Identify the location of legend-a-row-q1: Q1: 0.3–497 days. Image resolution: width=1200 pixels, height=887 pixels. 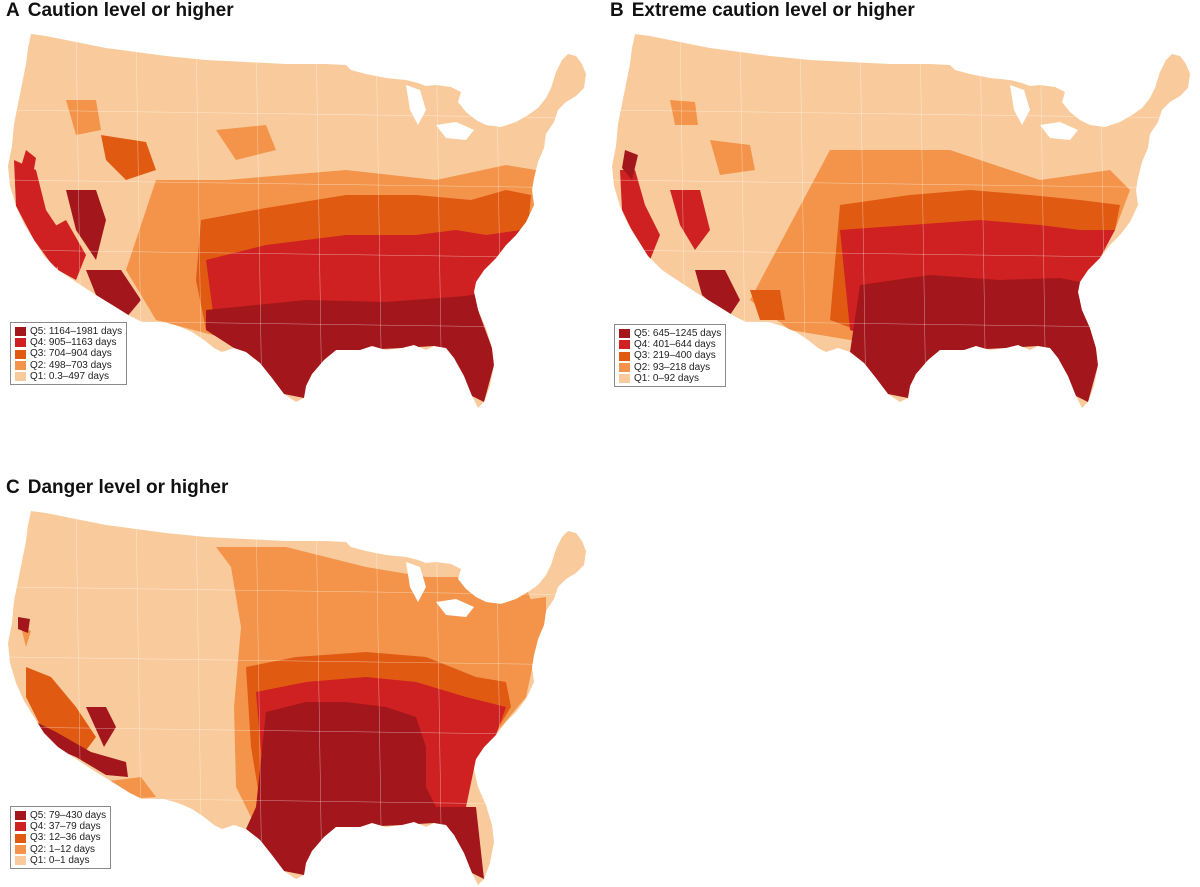
(68, 376).